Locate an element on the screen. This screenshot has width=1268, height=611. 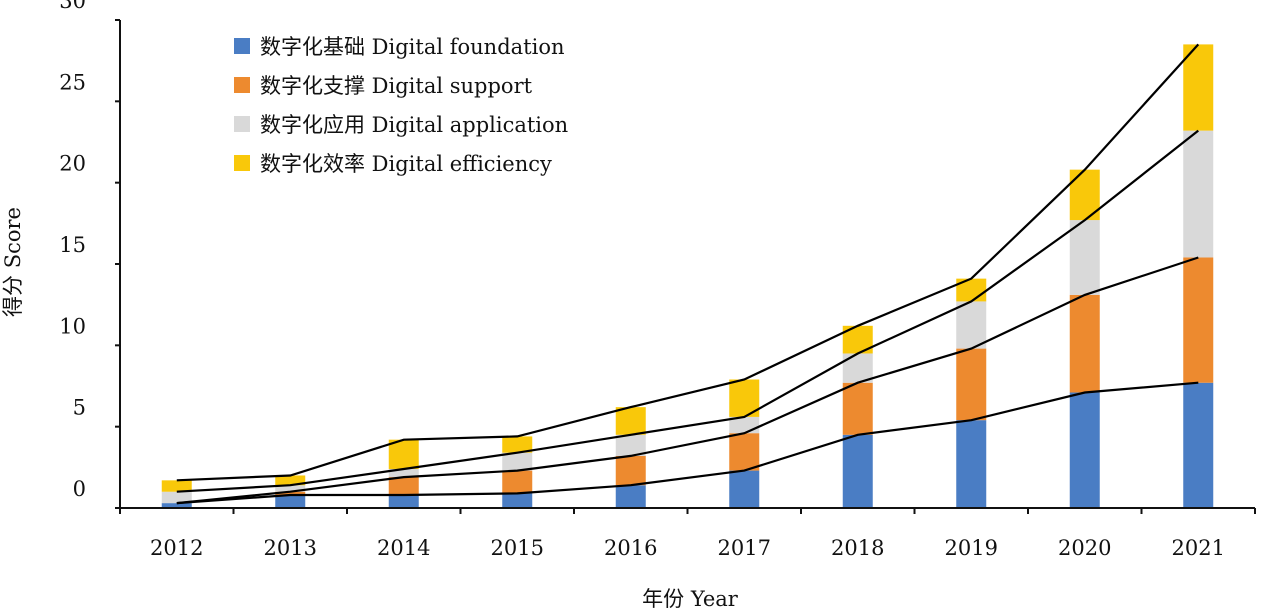
x-axis-title: 年份 Year is located at coordinates (690, 599).